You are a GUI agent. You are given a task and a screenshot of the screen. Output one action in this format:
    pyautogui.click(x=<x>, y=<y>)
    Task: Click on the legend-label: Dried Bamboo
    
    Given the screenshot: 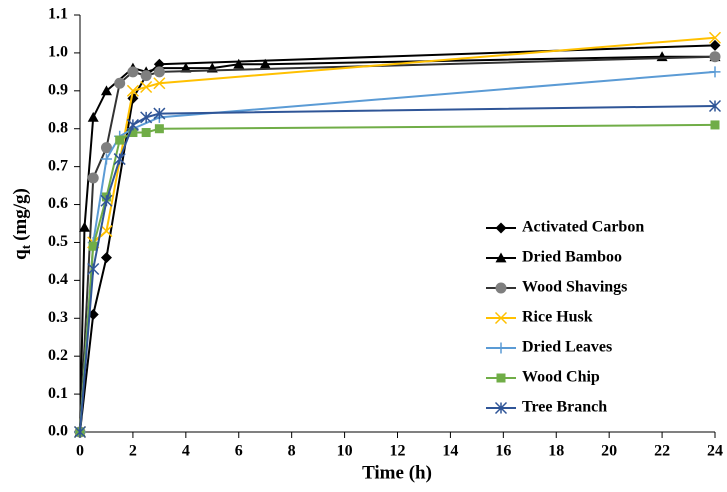 What is the action you would take?
    pyautogui.click(x=572, y=257)
    